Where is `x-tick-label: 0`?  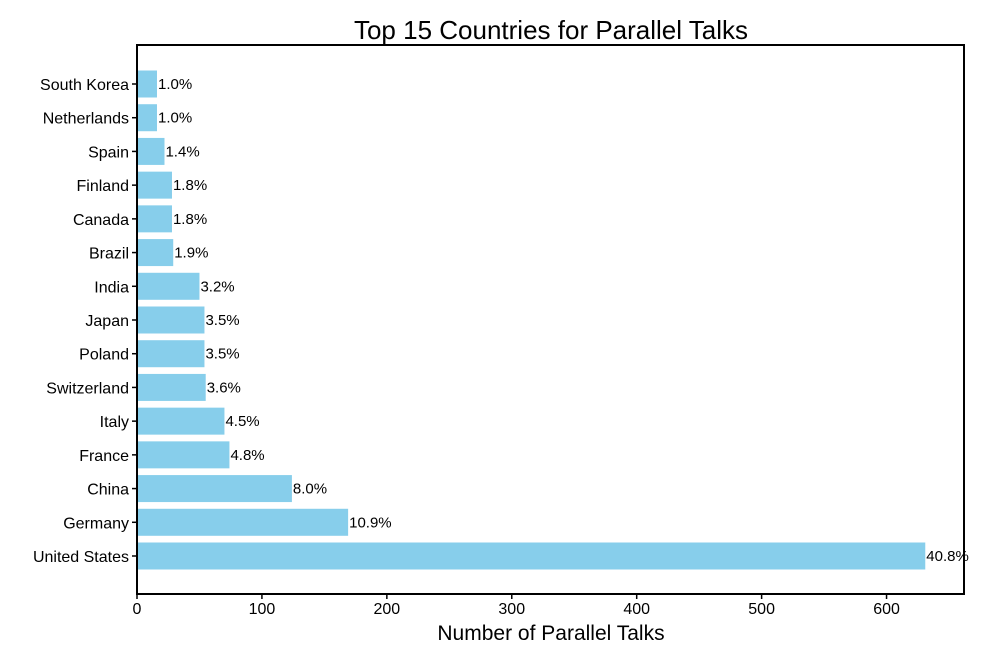
x-tick-label: 0 is located at coordinates (137, 609).